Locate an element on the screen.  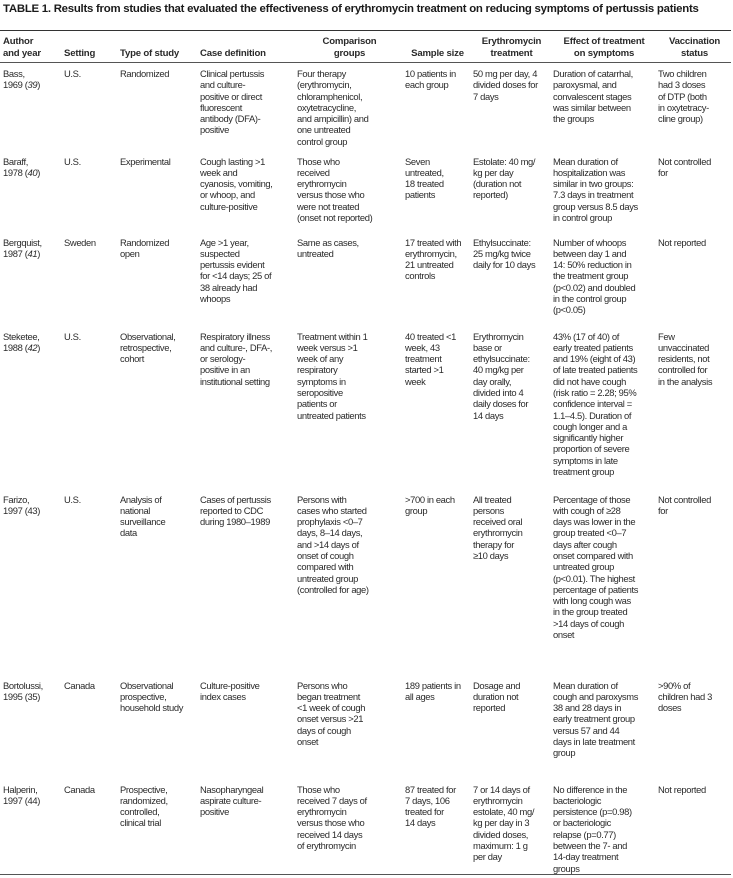
header-sample: Sample size is located at coordinates (437, 53).